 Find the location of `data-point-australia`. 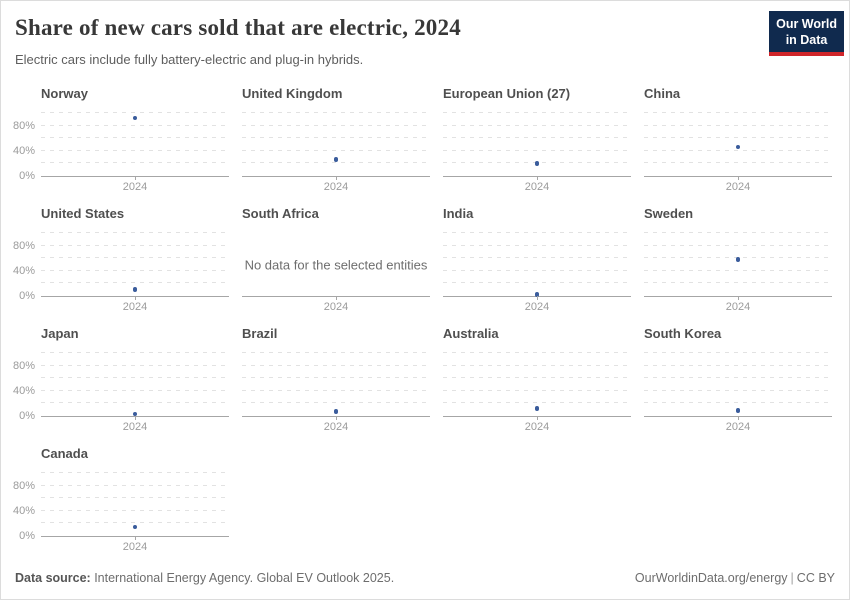

data-point-australia is located at coordinates (537, 408).